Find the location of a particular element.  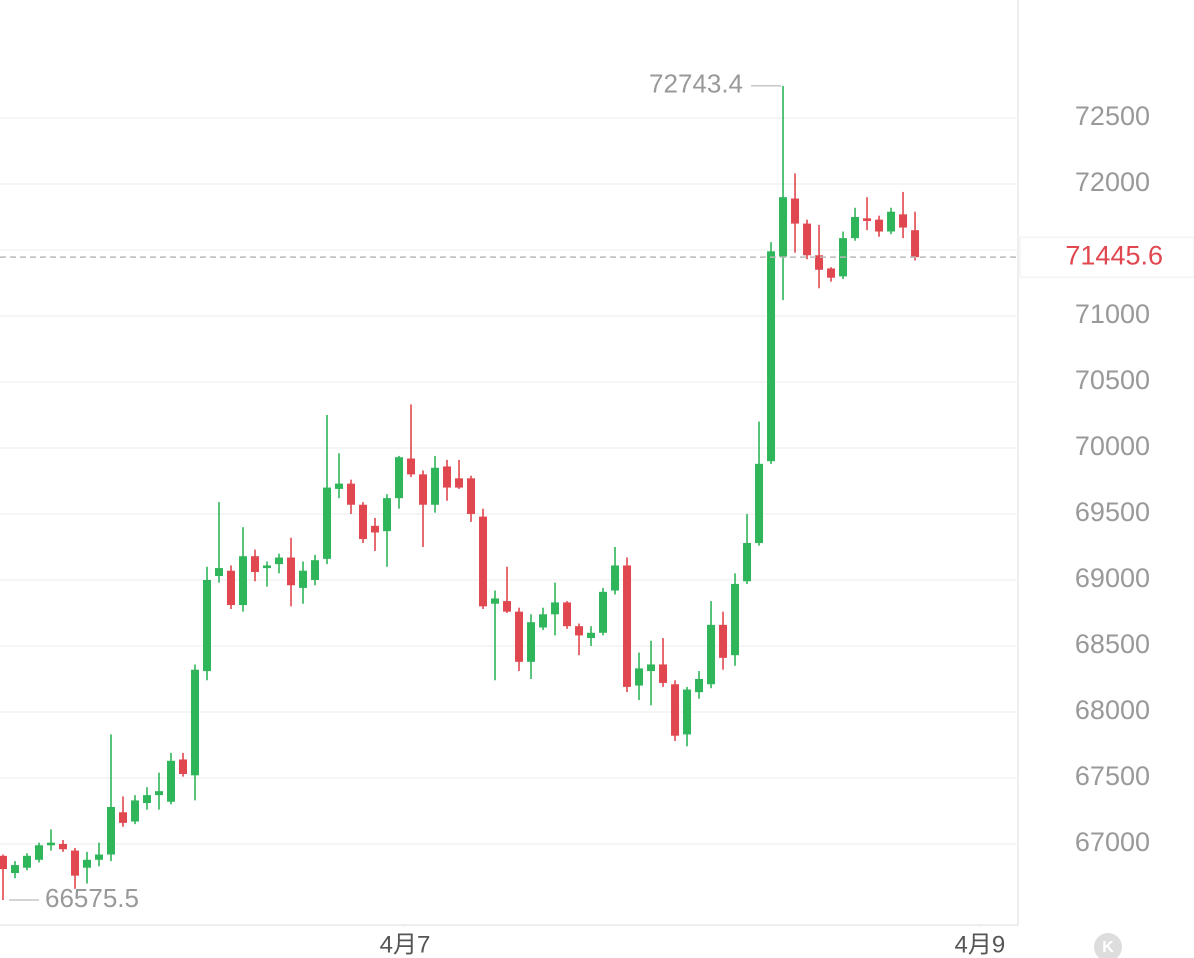

y-tick-label: 72000 is located at coordinates (1112, 182).